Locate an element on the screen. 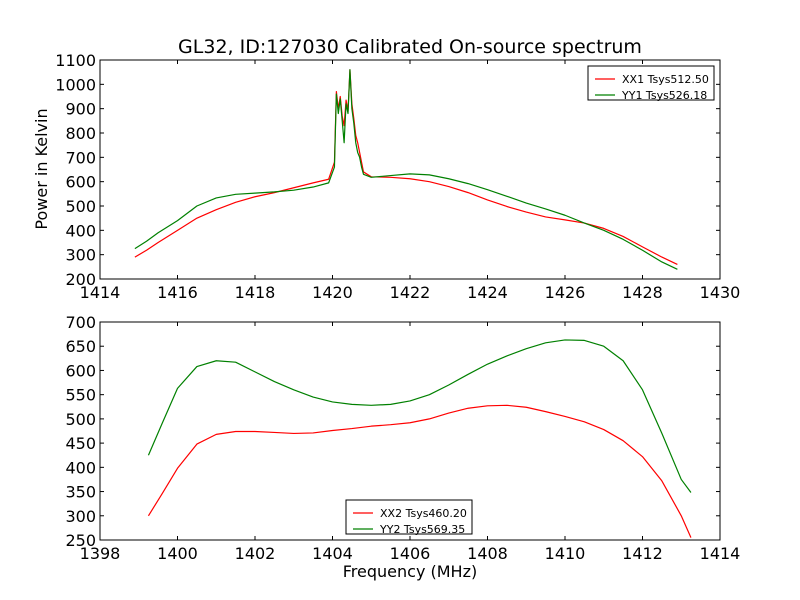 The width and height of the screenshot is (800, 600). y-tick-label: 200 is located at coordinates (80, 279).